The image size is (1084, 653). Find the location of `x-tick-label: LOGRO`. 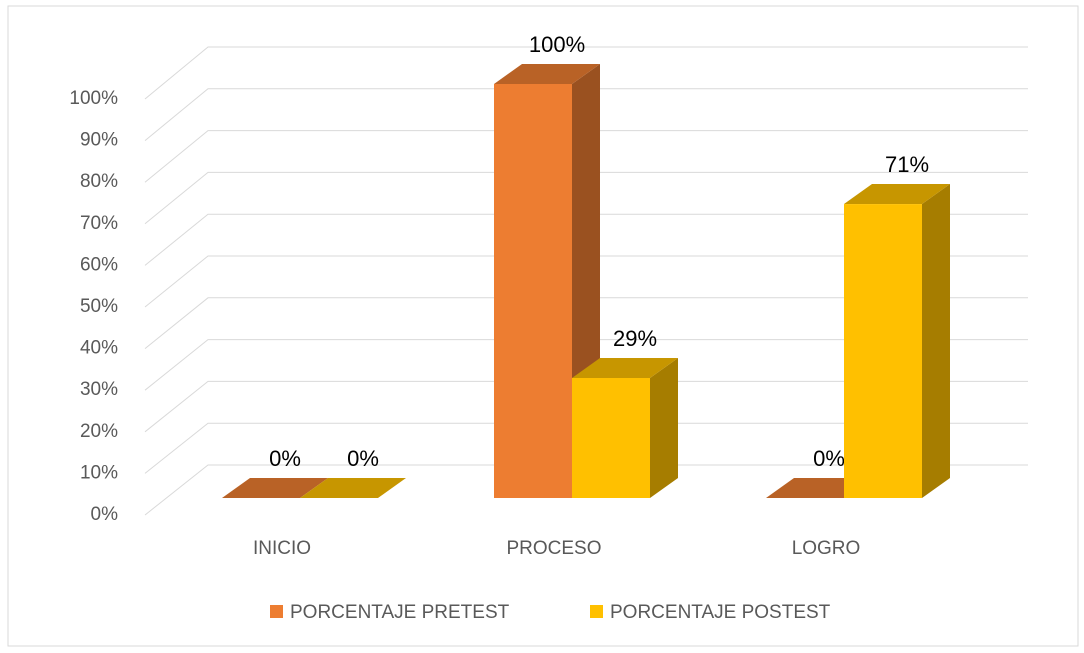

x-tick-label: LOGRO is located at coordinates (826, 548).